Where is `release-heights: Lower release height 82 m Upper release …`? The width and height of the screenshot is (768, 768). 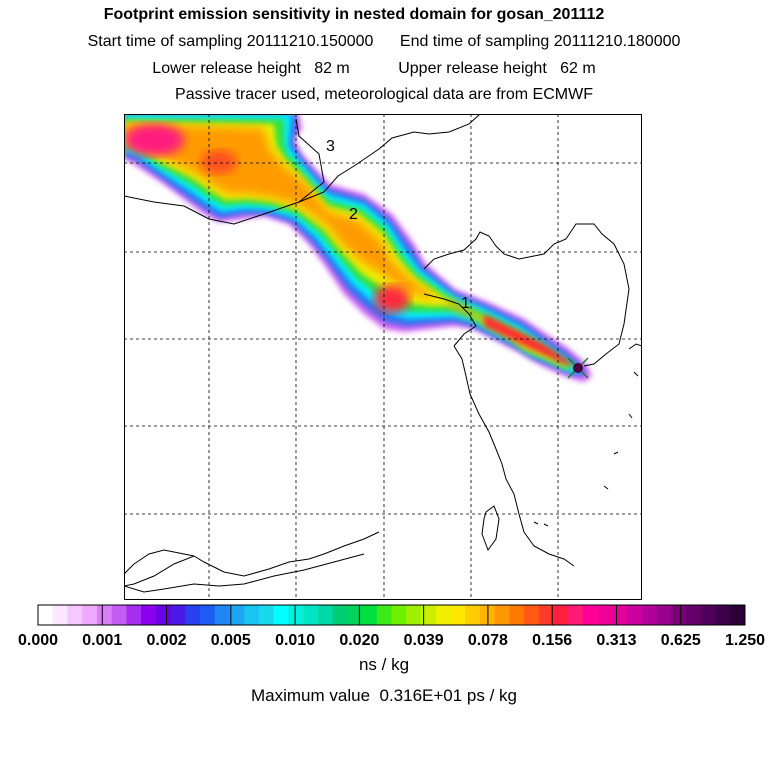 release-heights: Lower release height 82 m Upper release … is located at coordinates (379, 69).